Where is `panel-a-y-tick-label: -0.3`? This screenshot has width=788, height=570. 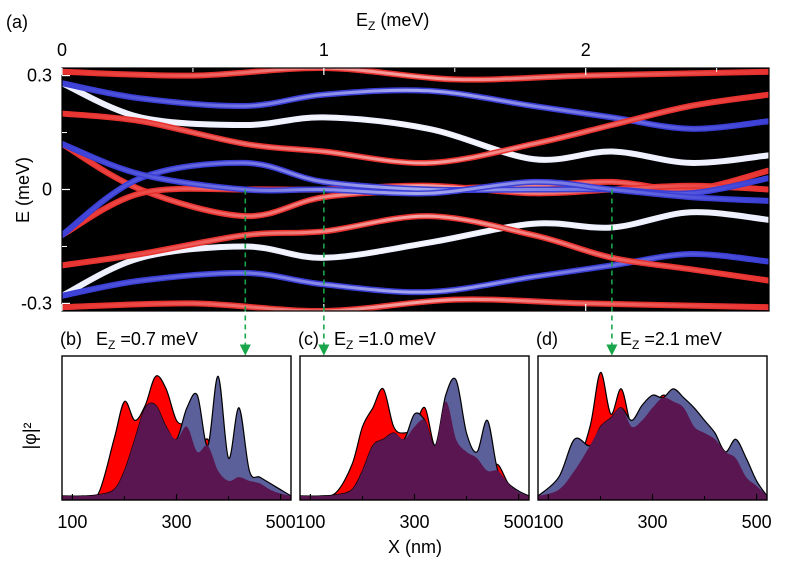 panel-a-y-tick-label: -0.3 is located at coordinates (36, 303).